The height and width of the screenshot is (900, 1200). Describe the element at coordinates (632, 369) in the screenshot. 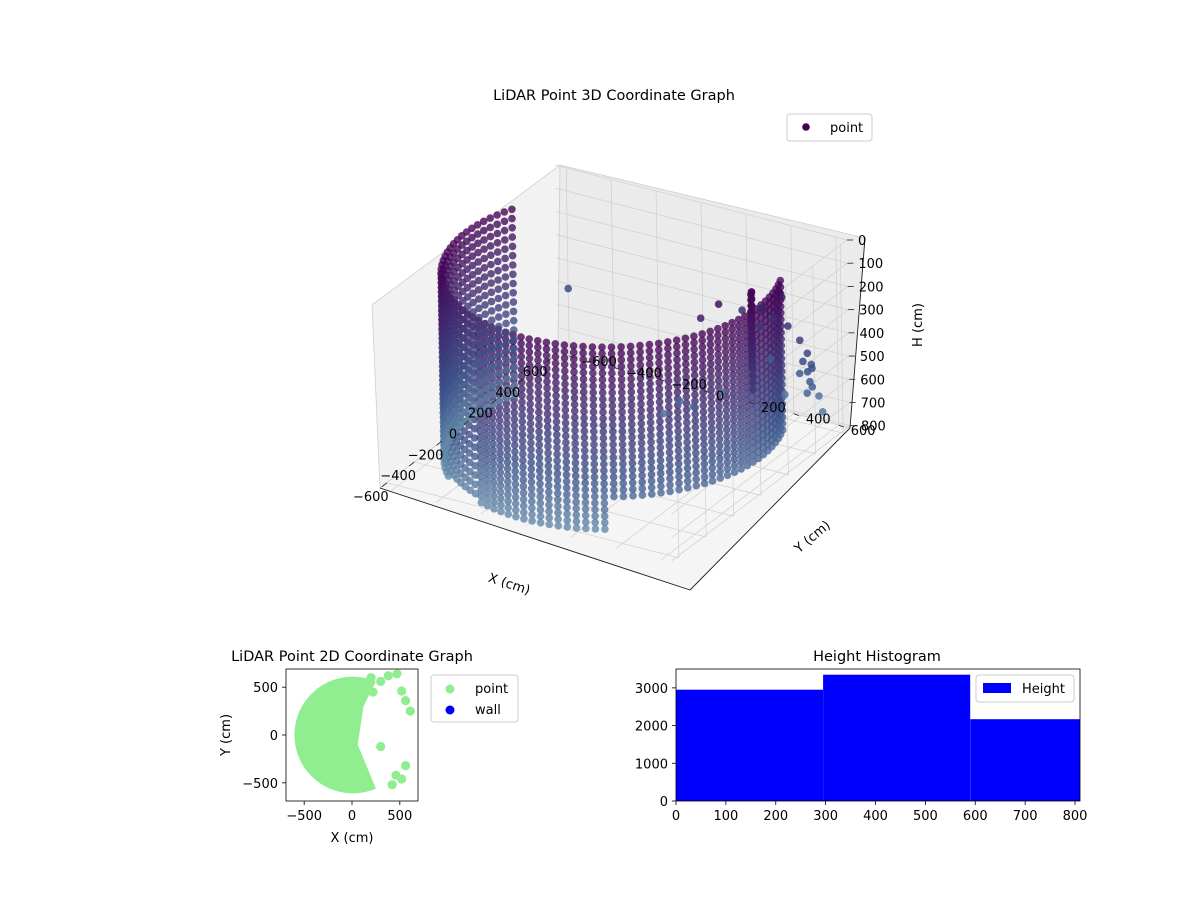

I see `chart-3d-points` at that location.